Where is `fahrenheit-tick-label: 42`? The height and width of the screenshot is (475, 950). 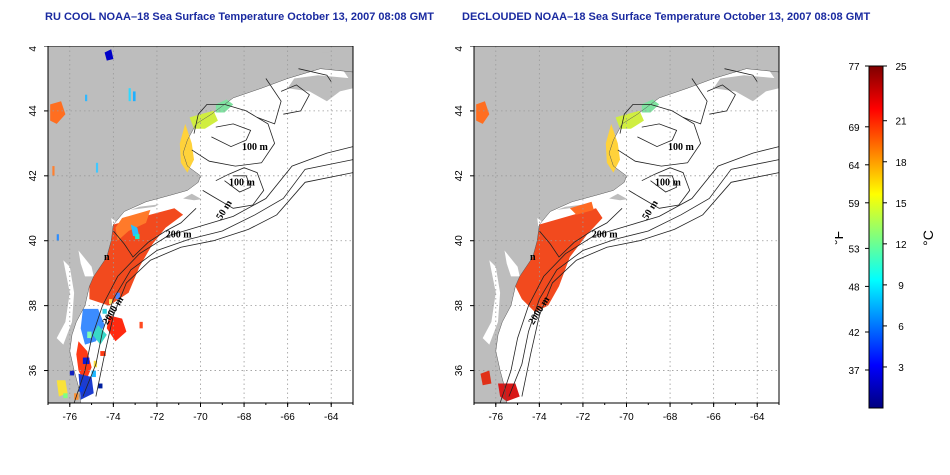
fahrenheit-tick-label: 42 is located at coordinates (854, 333).